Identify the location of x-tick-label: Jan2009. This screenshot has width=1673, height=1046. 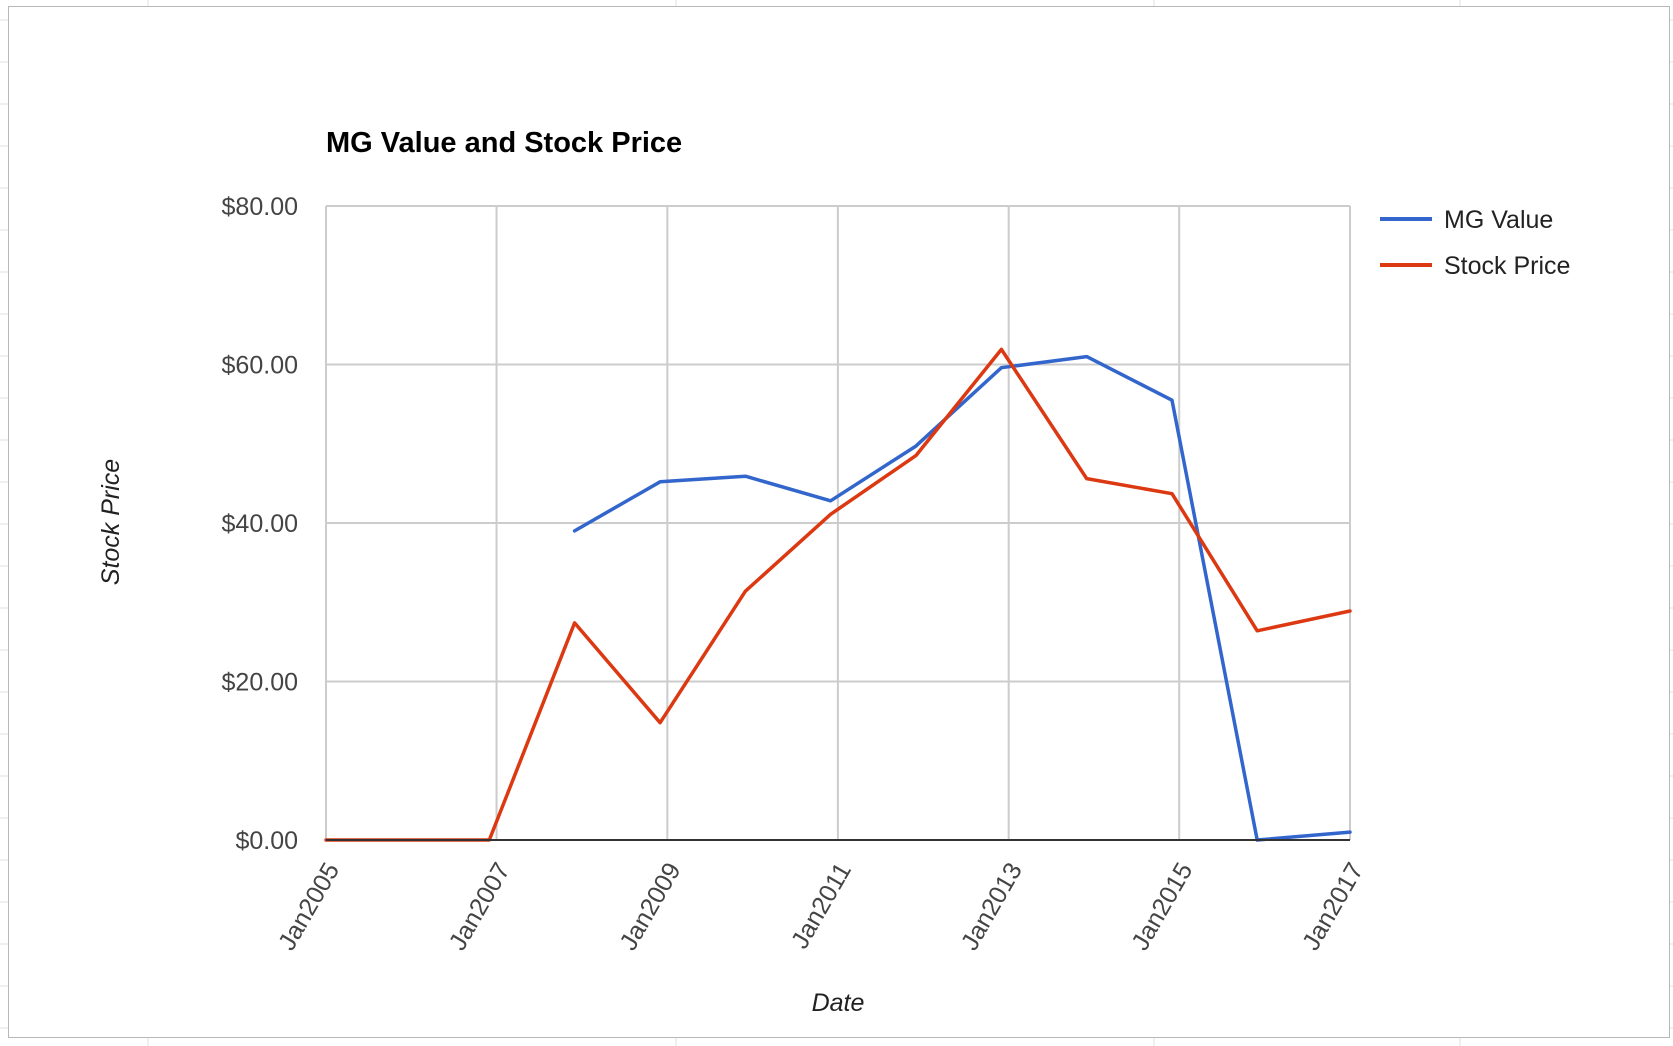
(650, 906).